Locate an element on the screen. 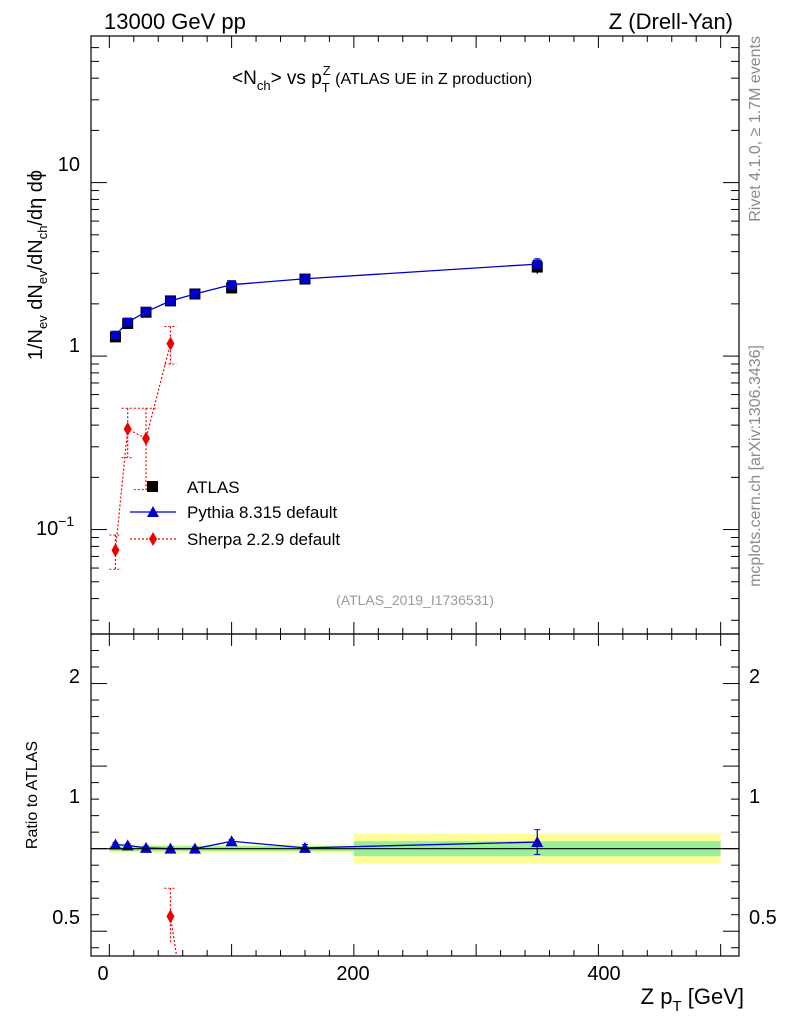 The image size is (786, 1024). xtick-0: 0 is located at coordinates (102, 974).